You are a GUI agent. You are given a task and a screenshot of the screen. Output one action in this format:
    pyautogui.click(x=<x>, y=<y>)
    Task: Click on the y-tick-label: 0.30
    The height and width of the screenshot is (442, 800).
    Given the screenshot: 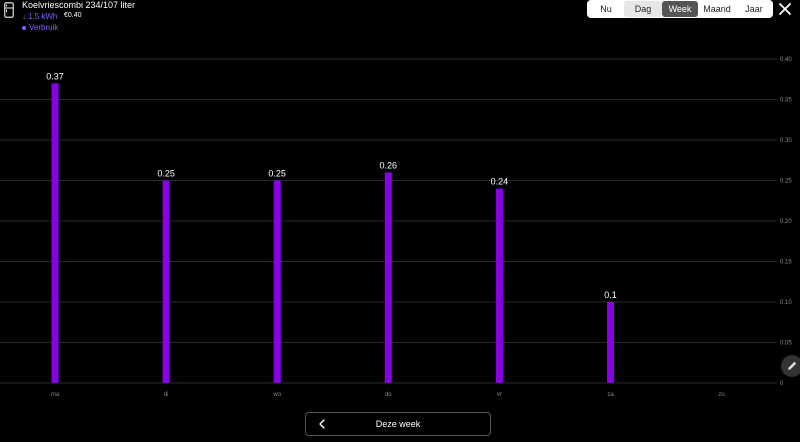 What is the action you would take?
    pyautogui.click(x=786, y=141)
    